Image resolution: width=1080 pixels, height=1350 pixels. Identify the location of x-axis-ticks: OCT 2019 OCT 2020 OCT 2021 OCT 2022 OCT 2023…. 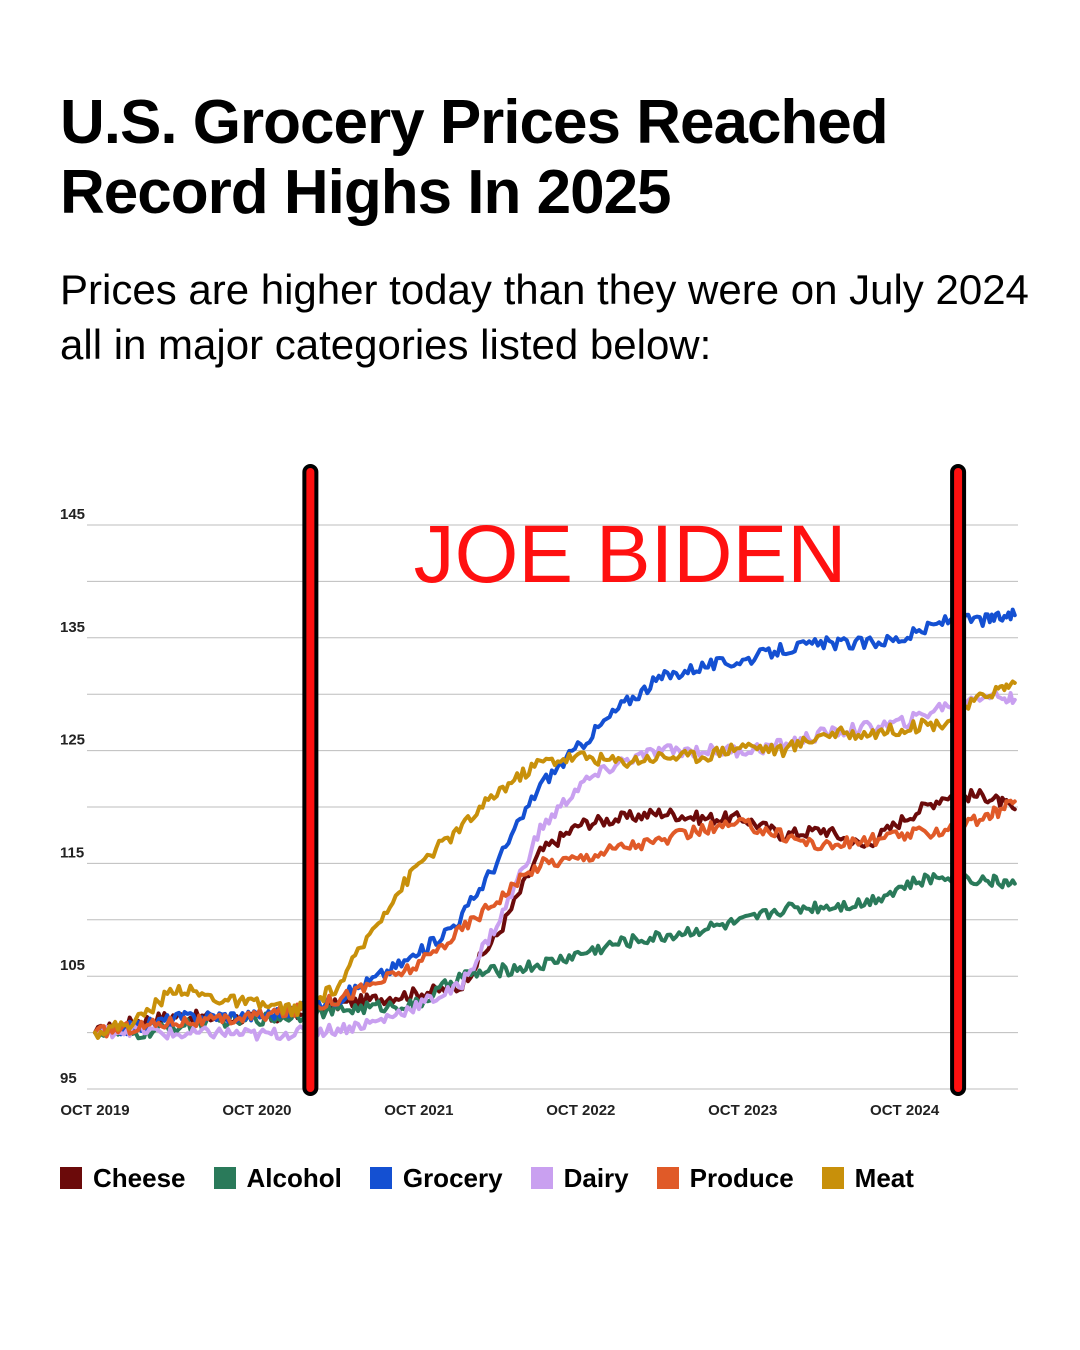
(500, 1110).